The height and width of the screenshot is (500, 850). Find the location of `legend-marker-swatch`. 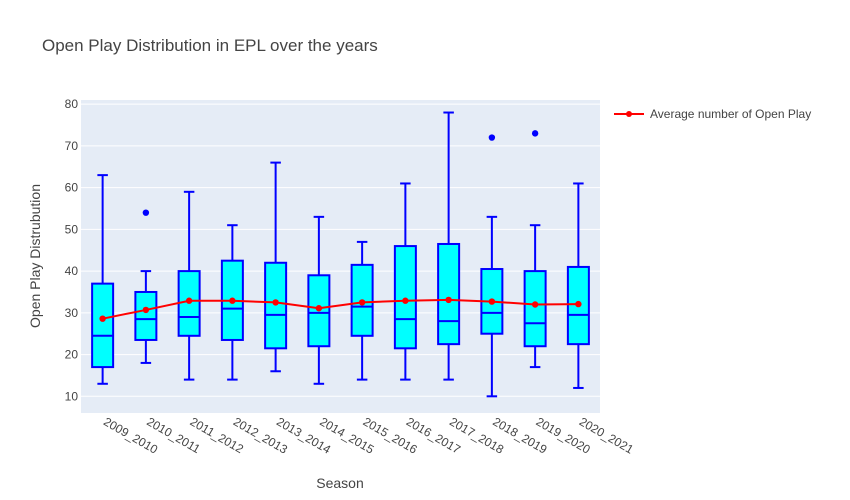

legend-marker-swatch is located at coordinates (629, 114).